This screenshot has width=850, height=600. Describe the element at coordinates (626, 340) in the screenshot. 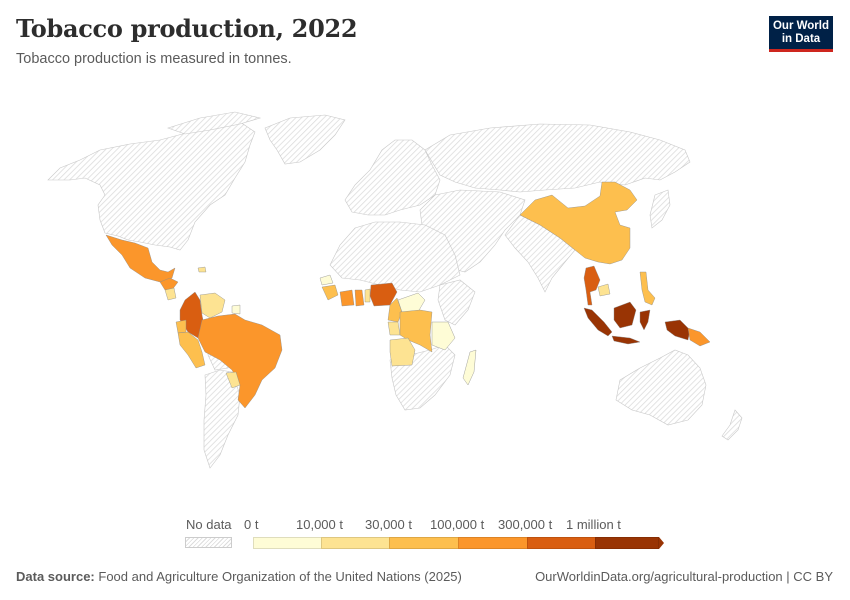

I see `region-indonesia-java` at that location.